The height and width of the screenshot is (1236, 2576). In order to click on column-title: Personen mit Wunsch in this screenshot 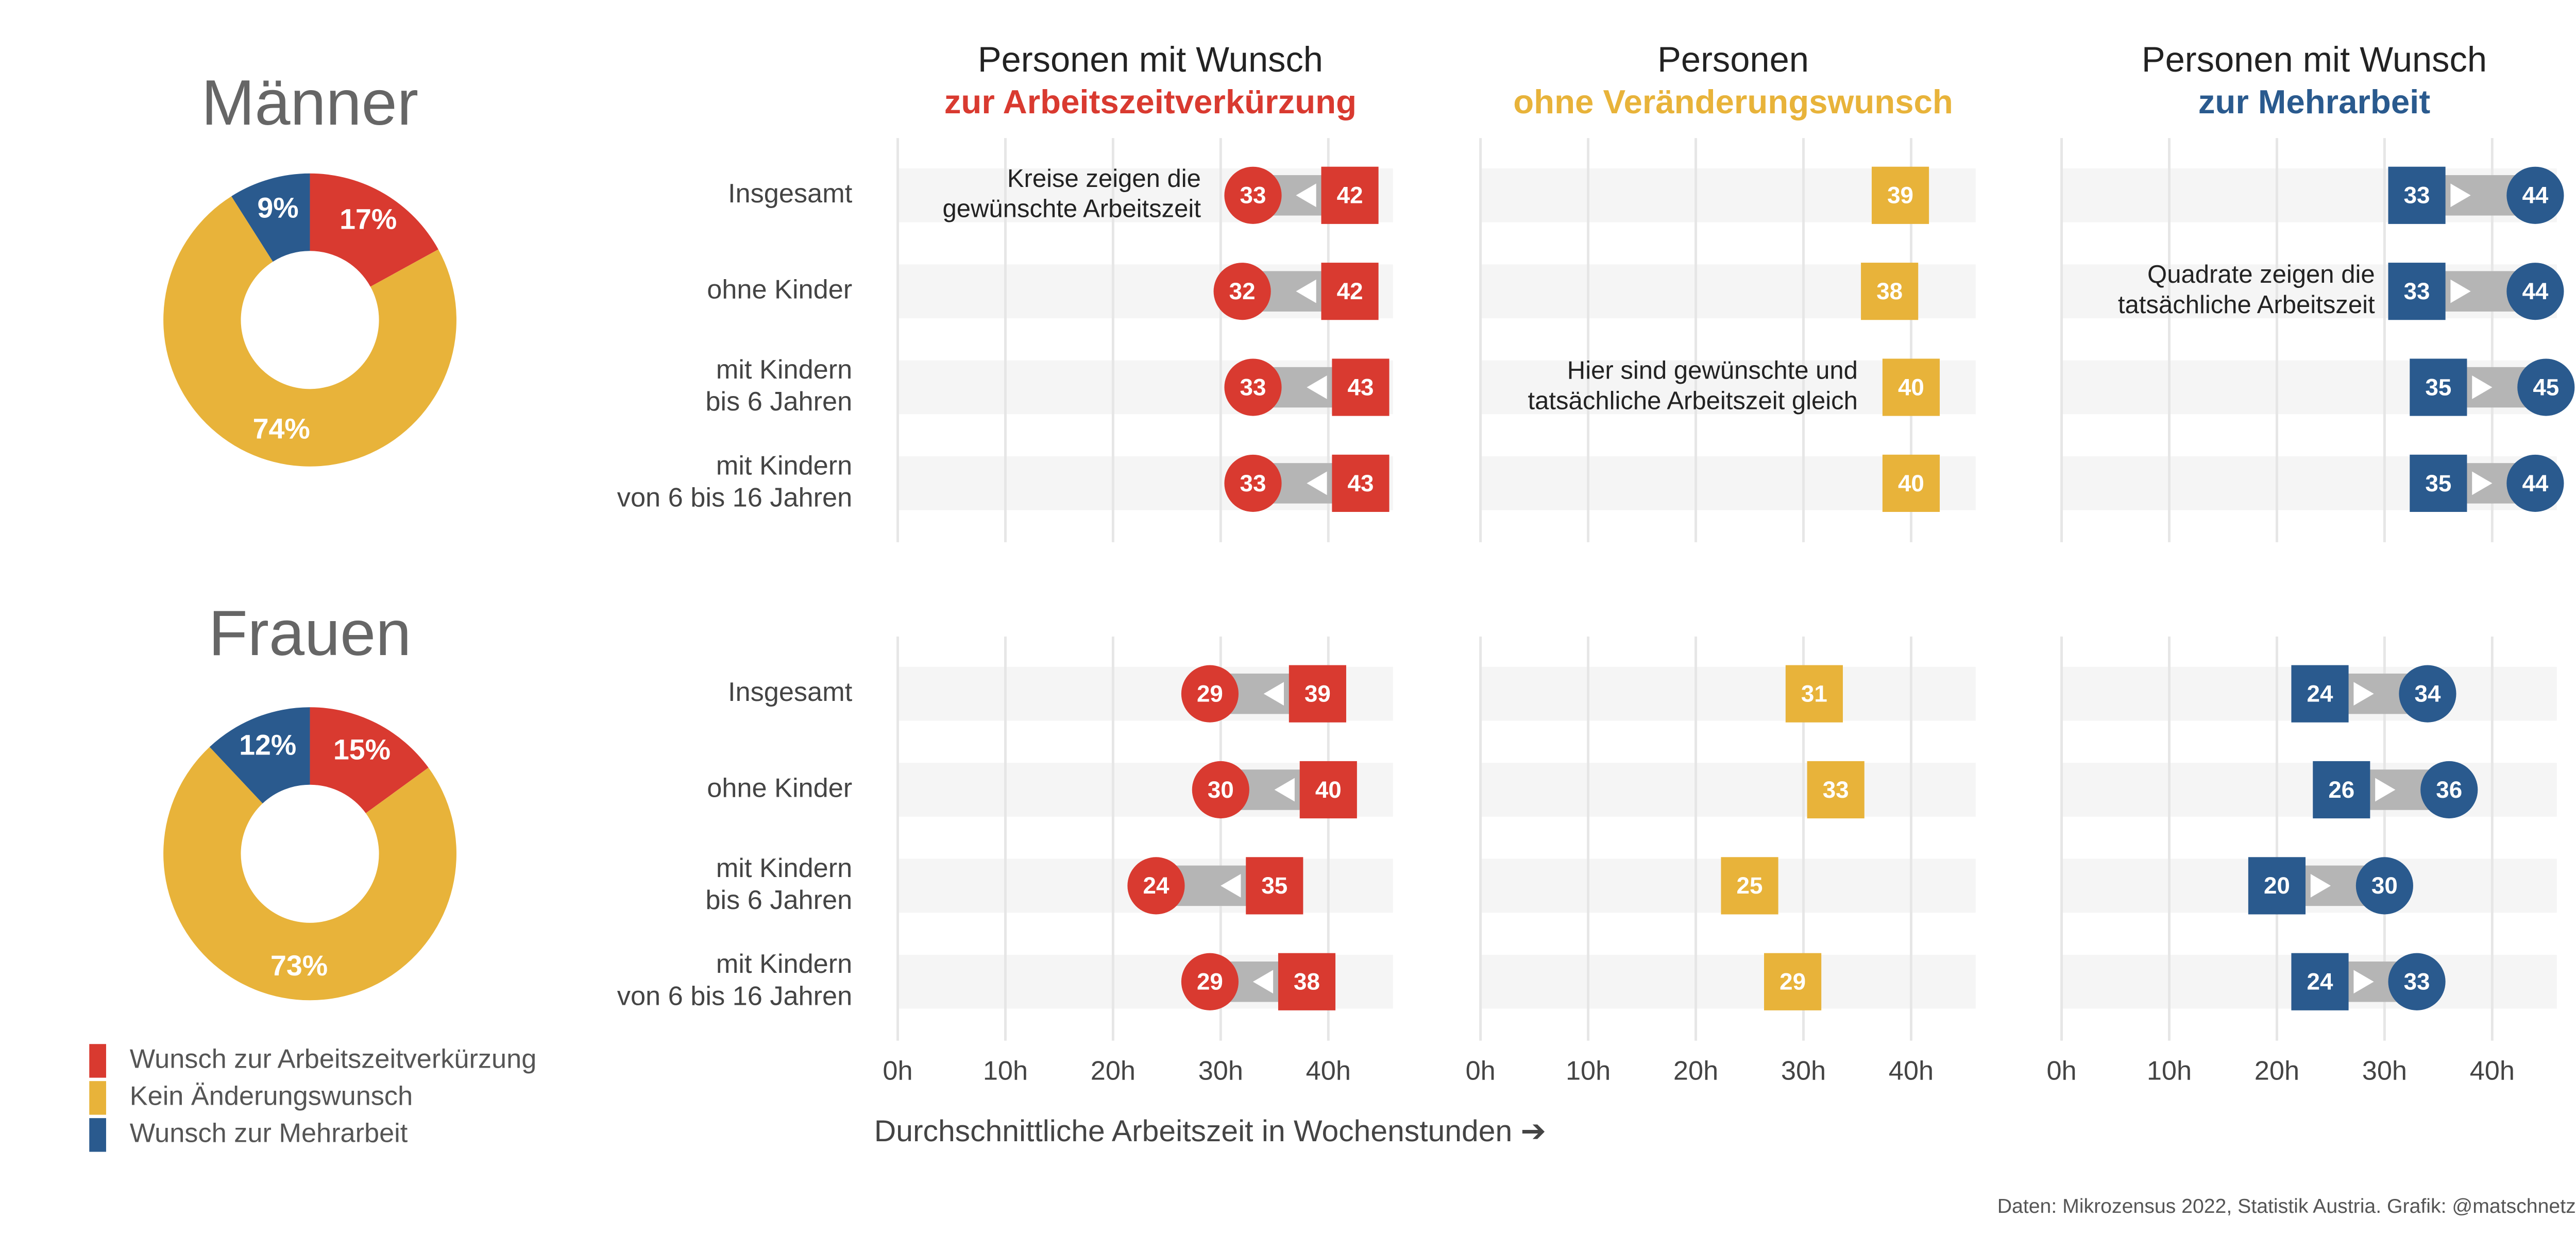, I will do `click(1150, 60)`.